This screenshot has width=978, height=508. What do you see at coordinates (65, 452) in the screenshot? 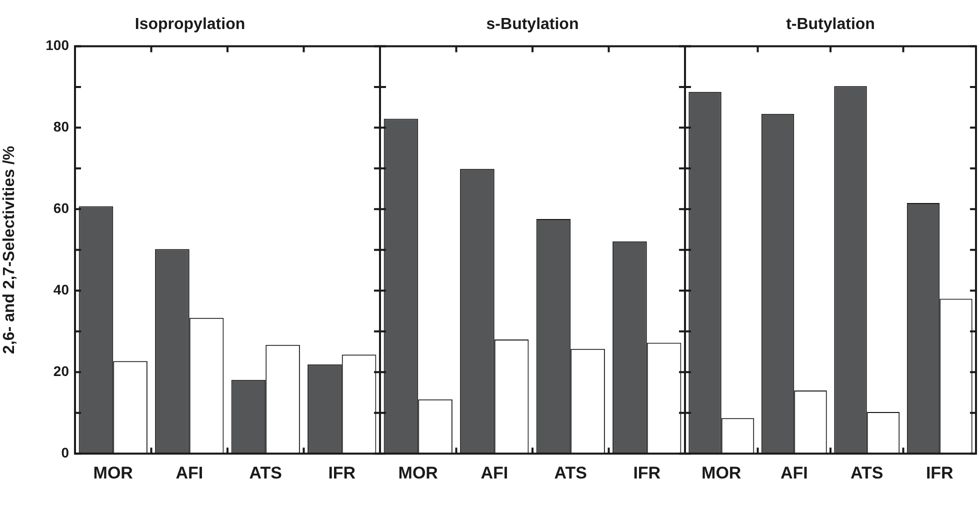
I see `y-tick-label: 0` at bounding box center [65, 452].